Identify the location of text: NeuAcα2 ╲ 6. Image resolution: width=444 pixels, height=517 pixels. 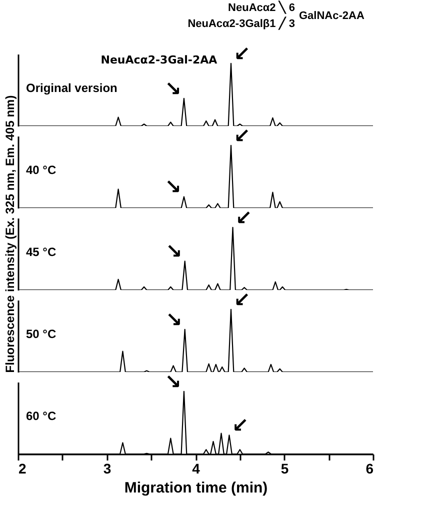
(261, 7).